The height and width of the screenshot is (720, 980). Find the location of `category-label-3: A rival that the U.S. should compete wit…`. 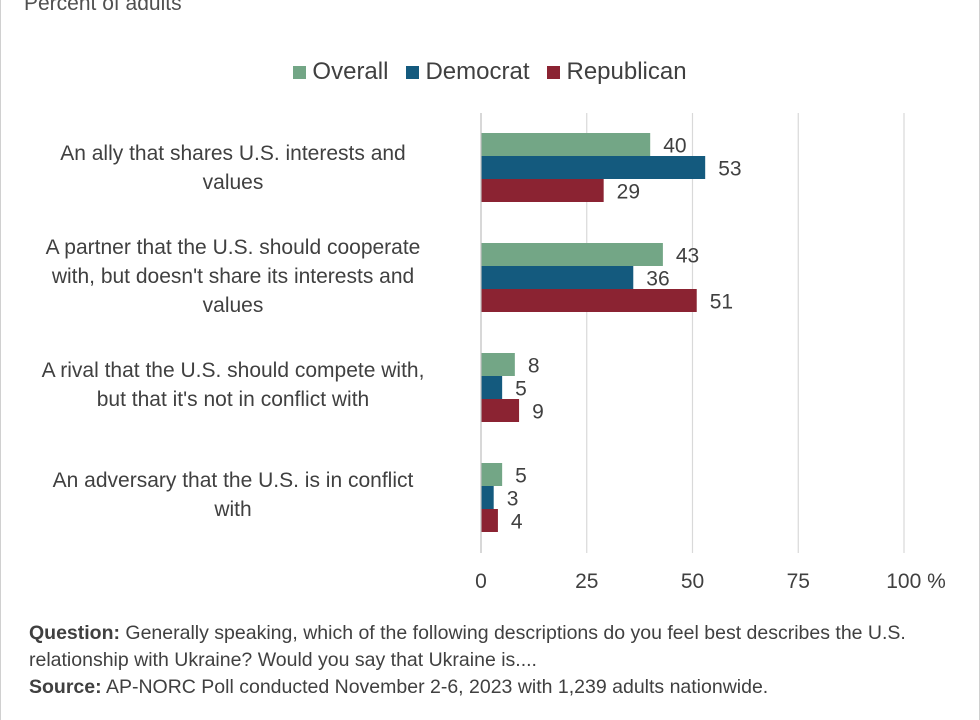

category-label-3: A rival that the U.S. should compete wit… is located at coordinates (233, 385).